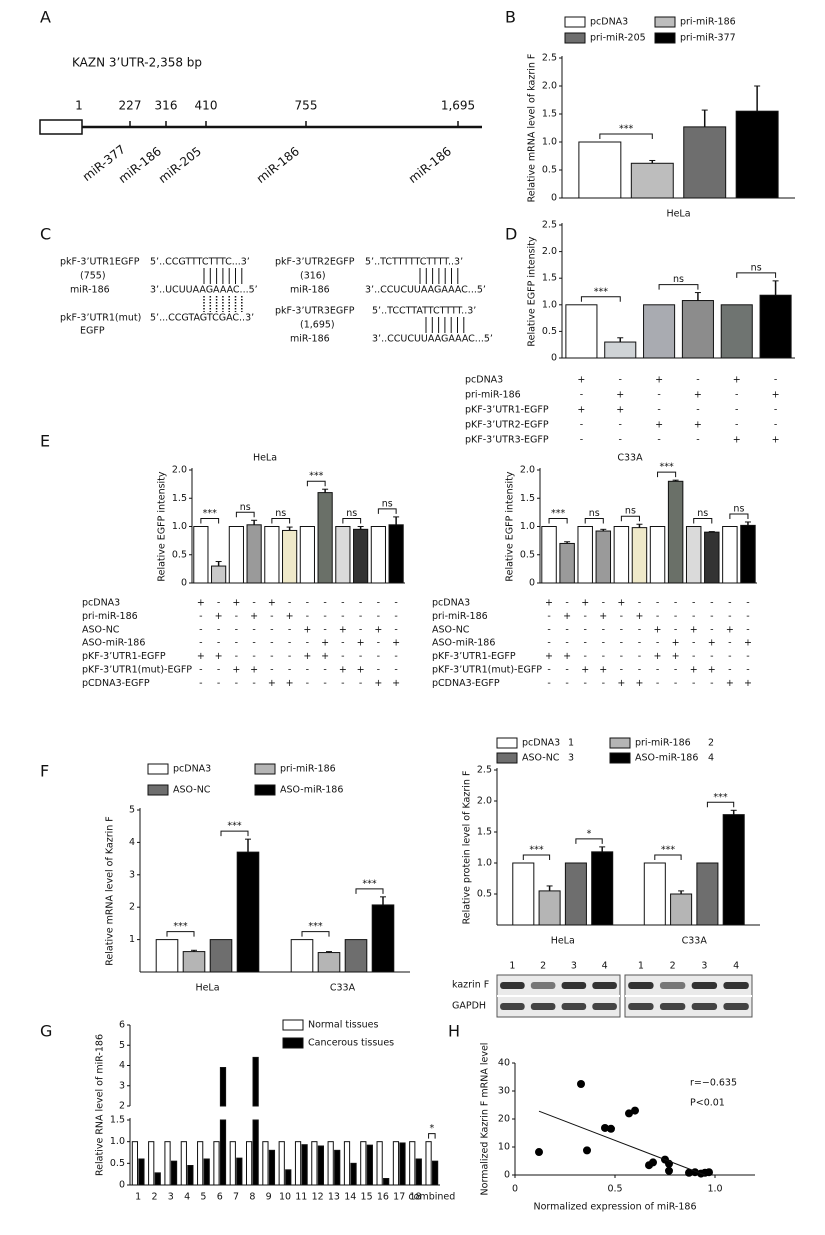 The image size is (825, 1235). What do you see at coordinates (454, 1031) in the screenshot?
I see `panel-letter: H` at bounding box center [454, 1031].